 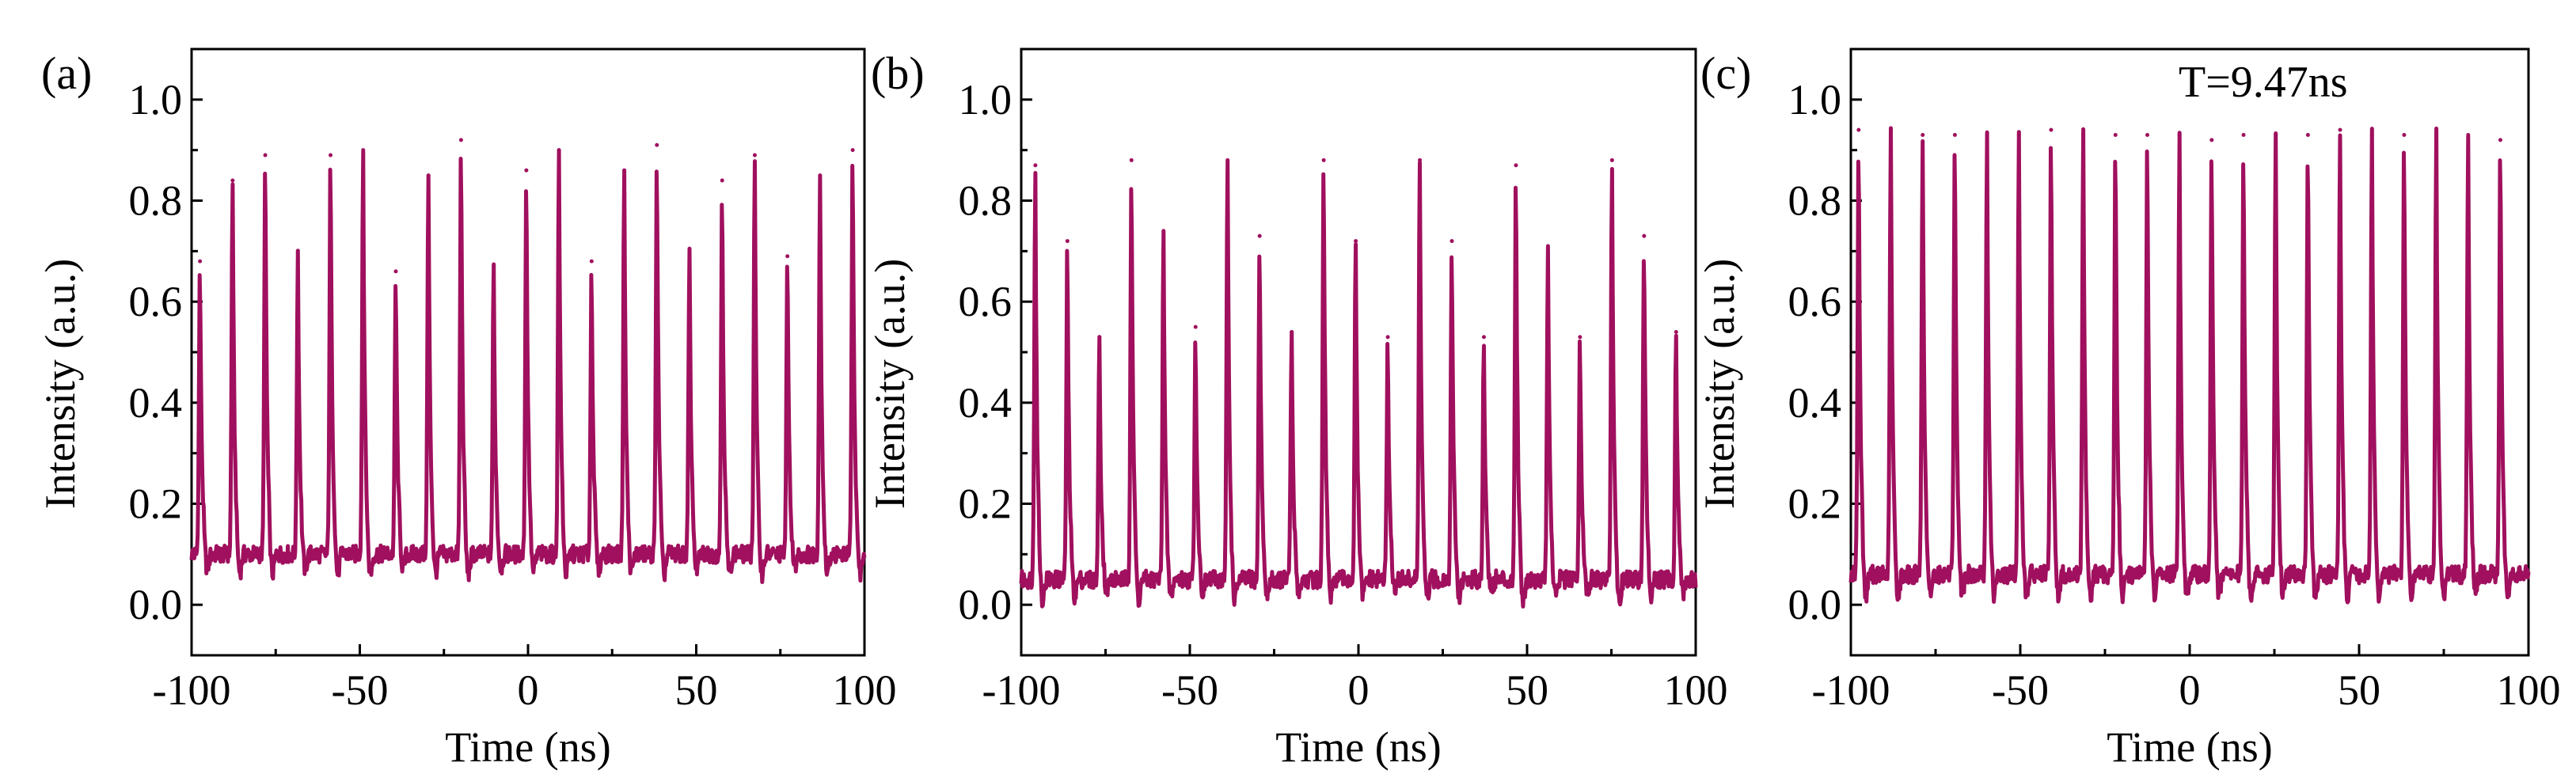 I want to click on panel-label: (b), so click(x=898, y=73).